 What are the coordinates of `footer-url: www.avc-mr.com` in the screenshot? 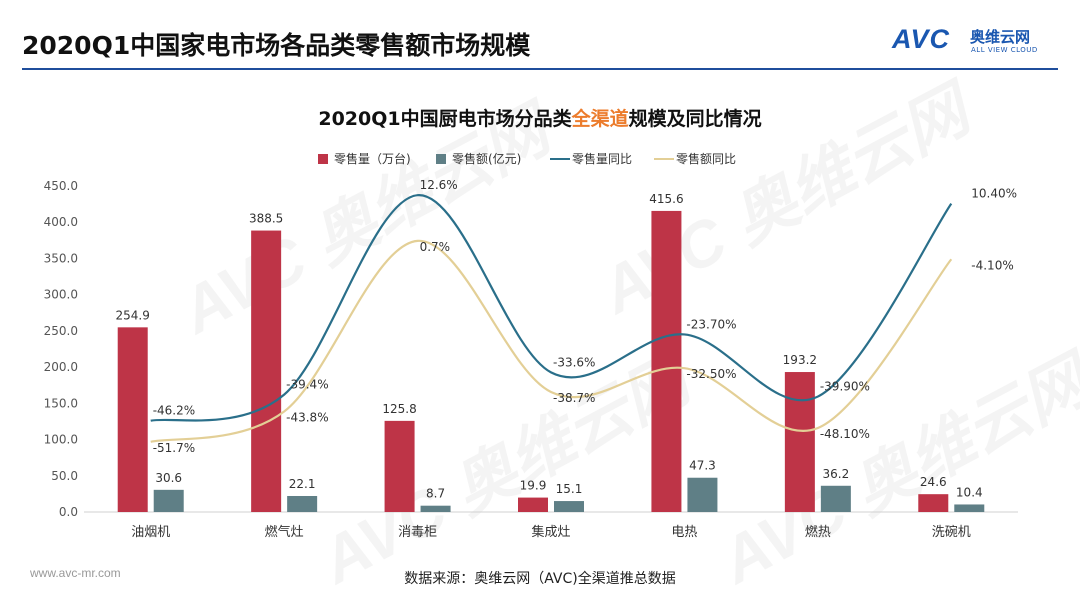 It's located at (75, 573).